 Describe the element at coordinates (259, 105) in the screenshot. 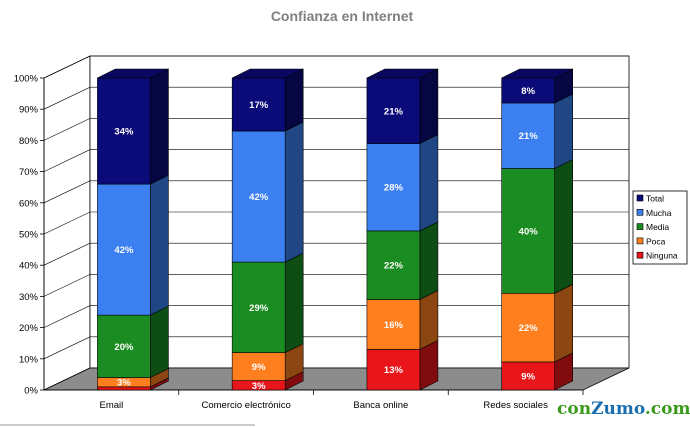

I see `data-label: 17%` at that location.